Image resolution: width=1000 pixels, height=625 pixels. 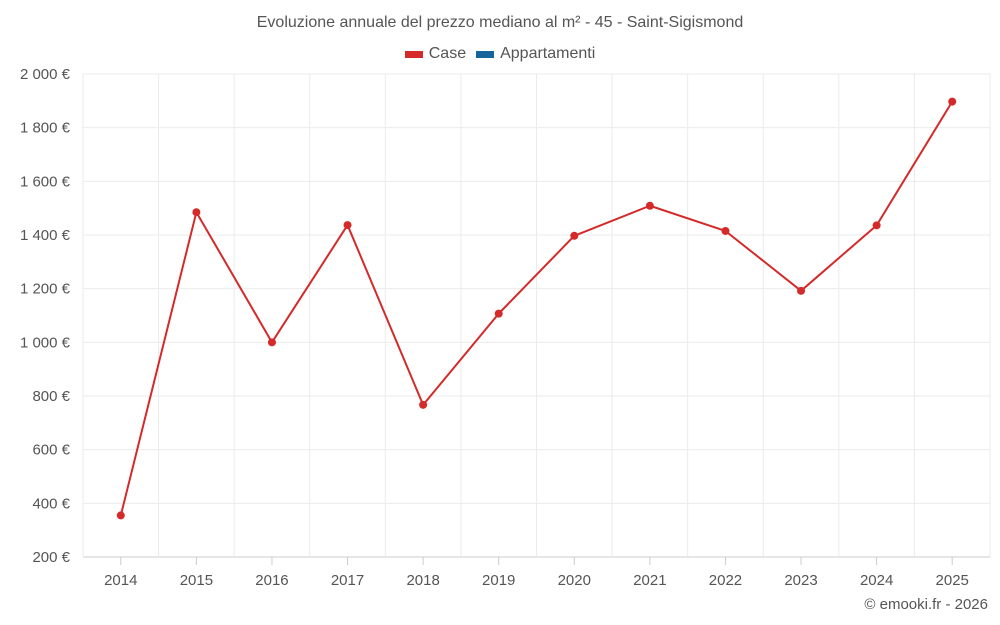 I want to click on y-tick-label: 1 600 €, so click(x=45, y=181).